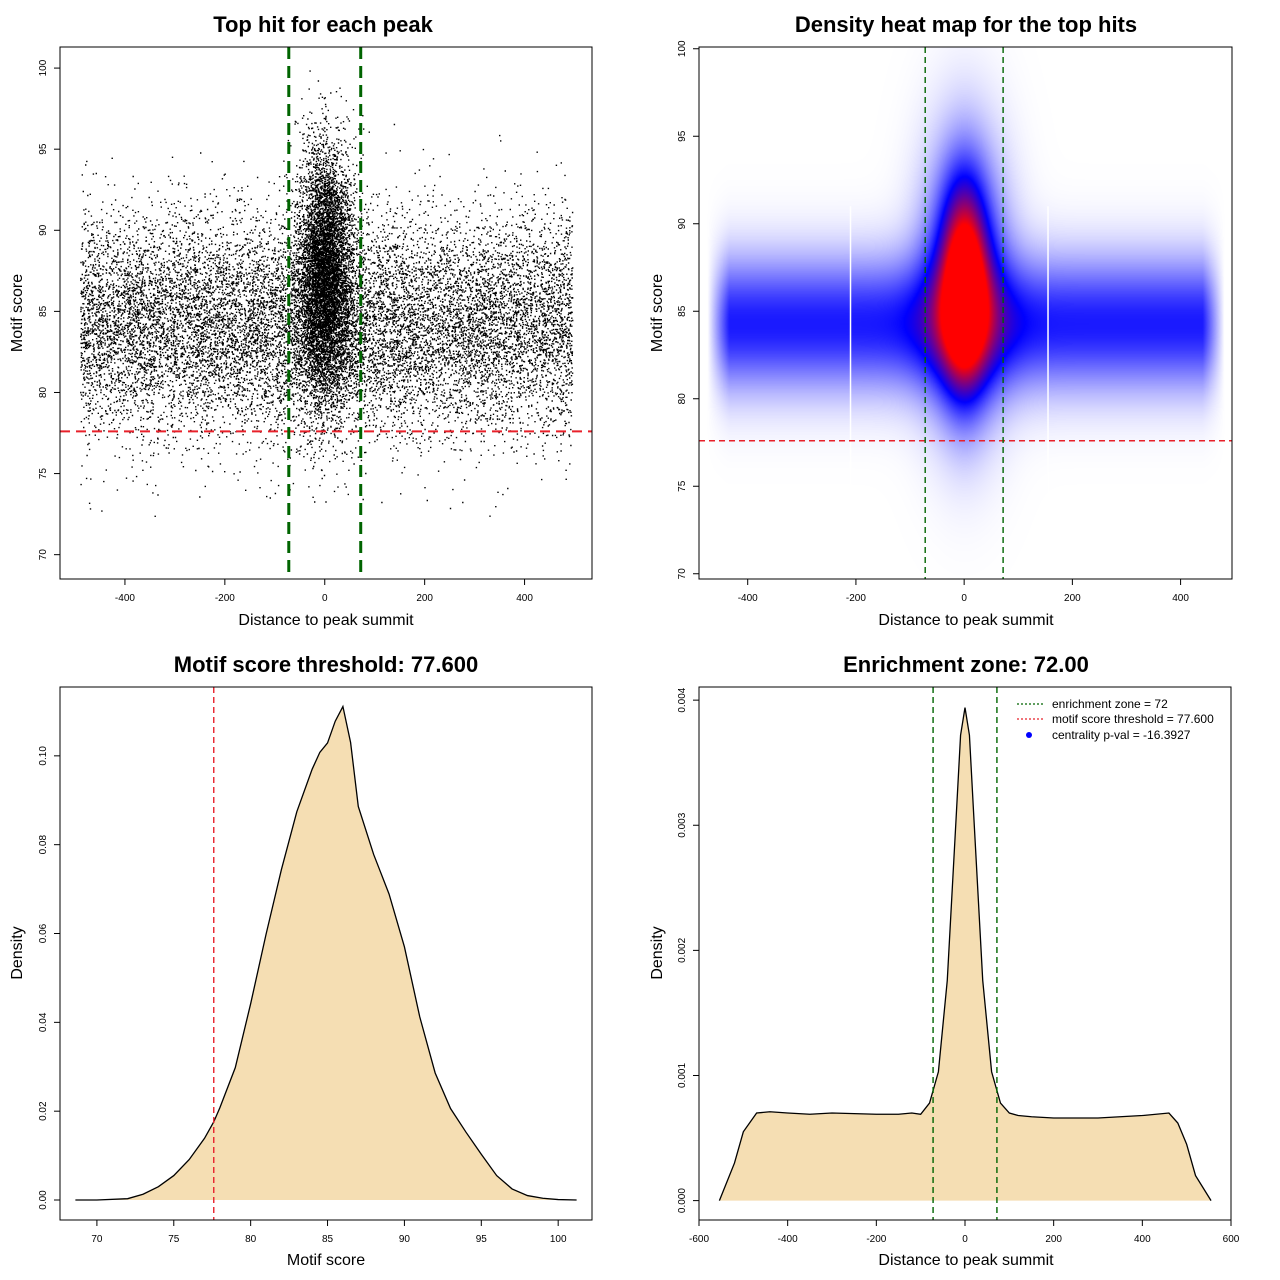  I want to click on x-tick-label: 600, so click(1231, 1239).